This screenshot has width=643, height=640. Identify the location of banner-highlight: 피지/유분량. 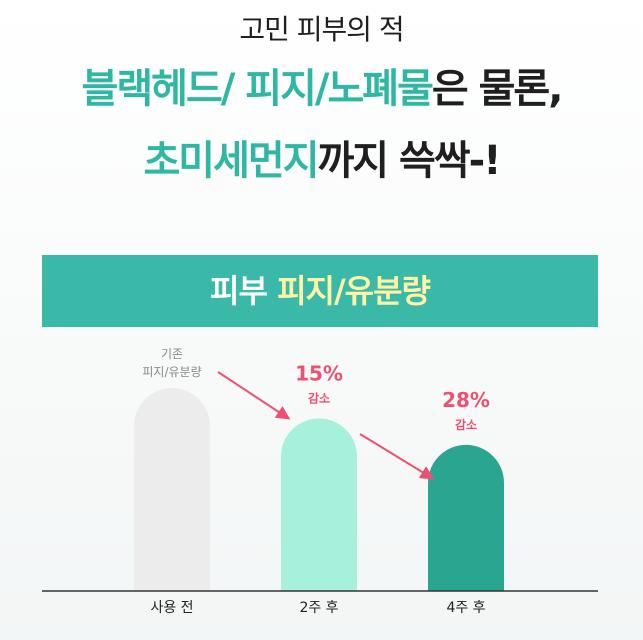
(354, 291).